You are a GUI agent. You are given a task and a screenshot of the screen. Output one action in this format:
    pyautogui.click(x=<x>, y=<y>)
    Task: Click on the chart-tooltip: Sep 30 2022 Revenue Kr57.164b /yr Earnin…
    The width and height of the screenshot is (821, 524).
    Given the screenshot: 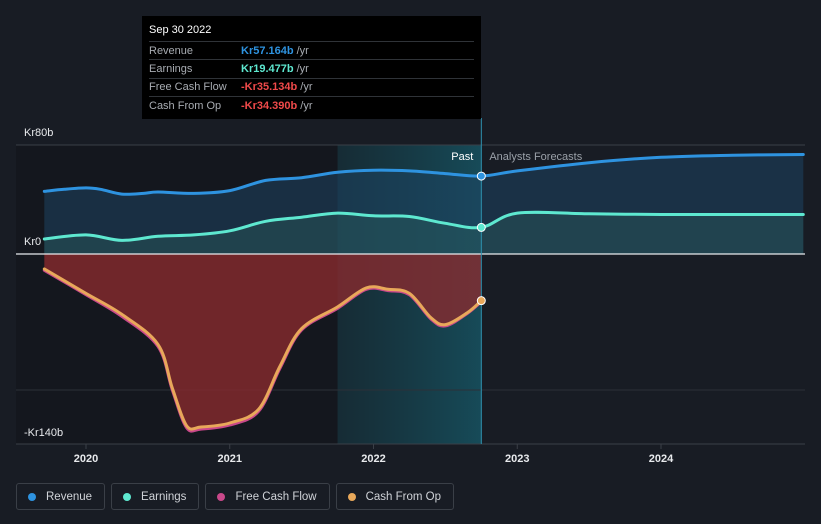 What is the action you would take?
    pyautogui.click(x=311, y=67)
    